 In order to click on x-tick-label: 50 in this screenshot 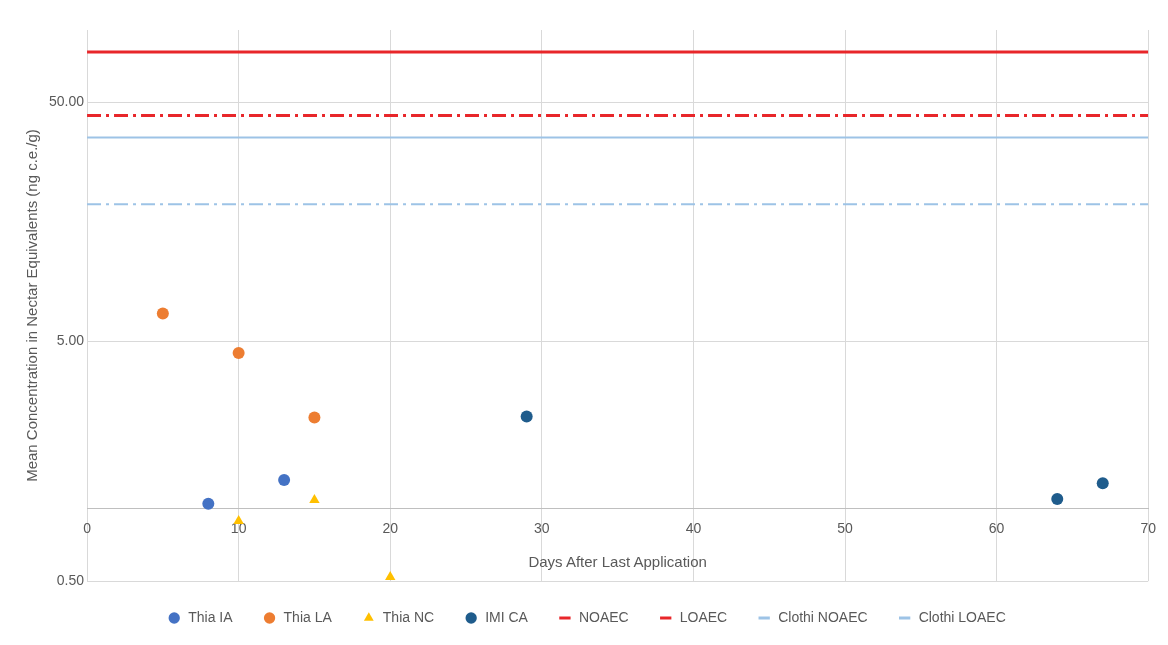, I will do `click(845, 528)`.